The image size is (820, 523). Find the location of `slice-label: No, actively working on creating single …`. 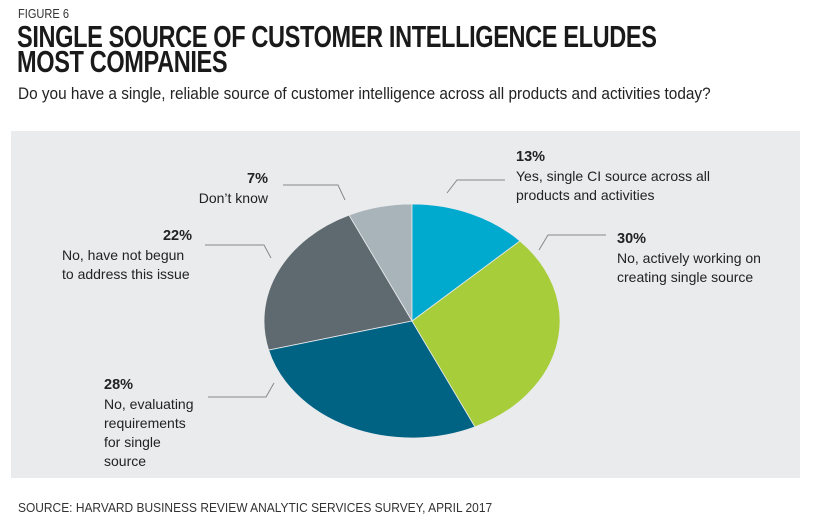

slice-label: No, actively working on creating single … is located at coordinates (689, 267).